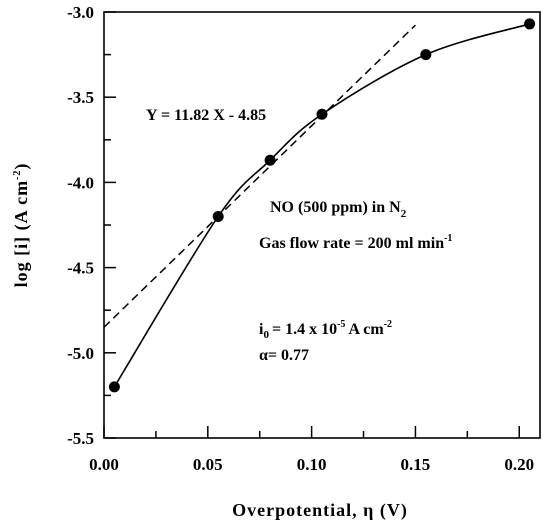 The width and height of the screenshot is (550, 527). Describe the element at coordinates (320, 510) in the screenshot. I see `x-axis-title: Overpotential, η (V)` at that location.